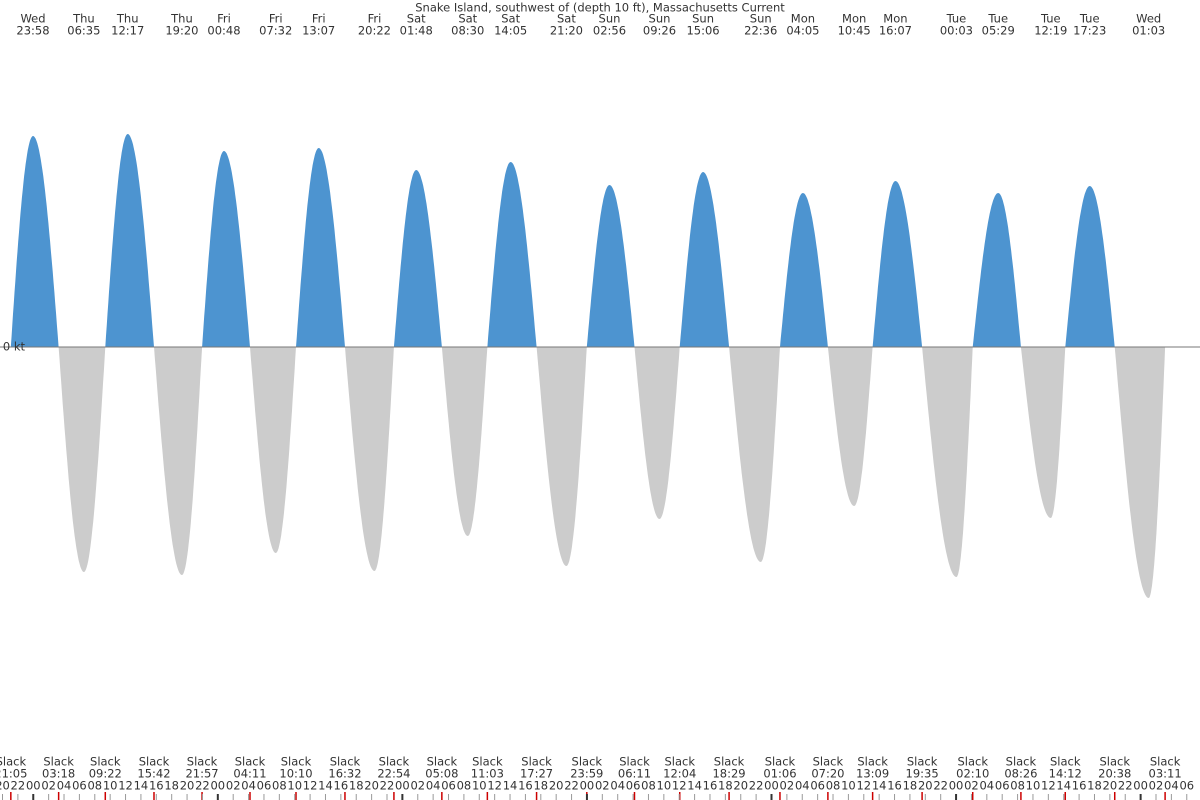  I want to click on event-time: 05:29, so click(998, 31).